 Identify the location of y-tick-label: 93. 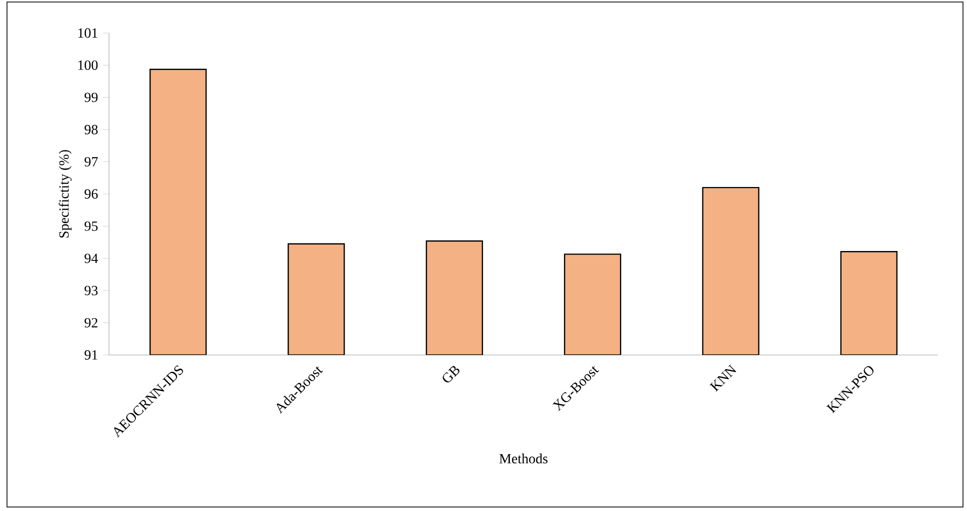
(91, 291).